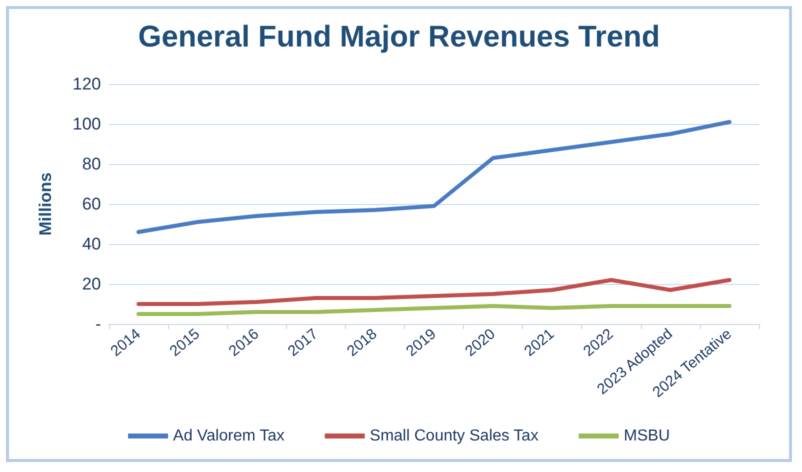 This screenshot has height=472, width=802. Describe the element at coordinates (91, 164) in the screenshot. I see `y-tick-label: 80` at that location.